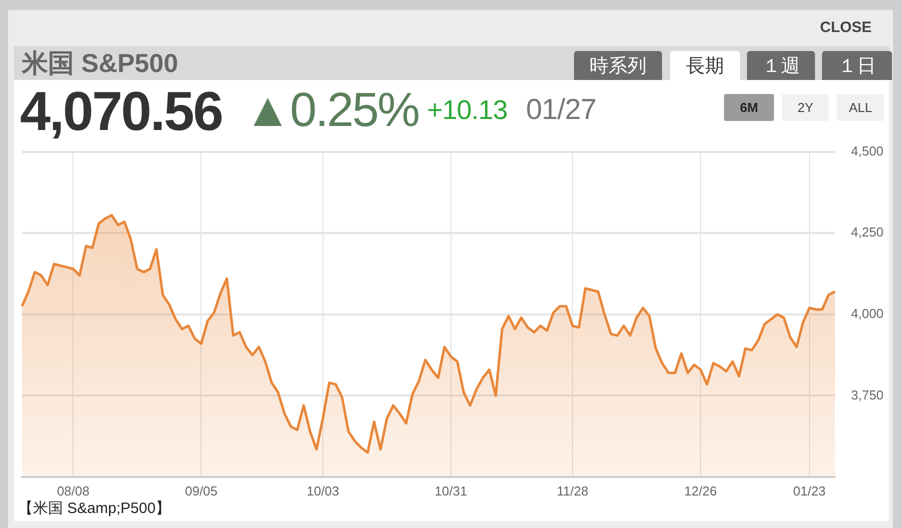 The image size is (902, 528). Describe the element at coordinates (781, 65) in the screenshot. I see `tab: １週` at that location.